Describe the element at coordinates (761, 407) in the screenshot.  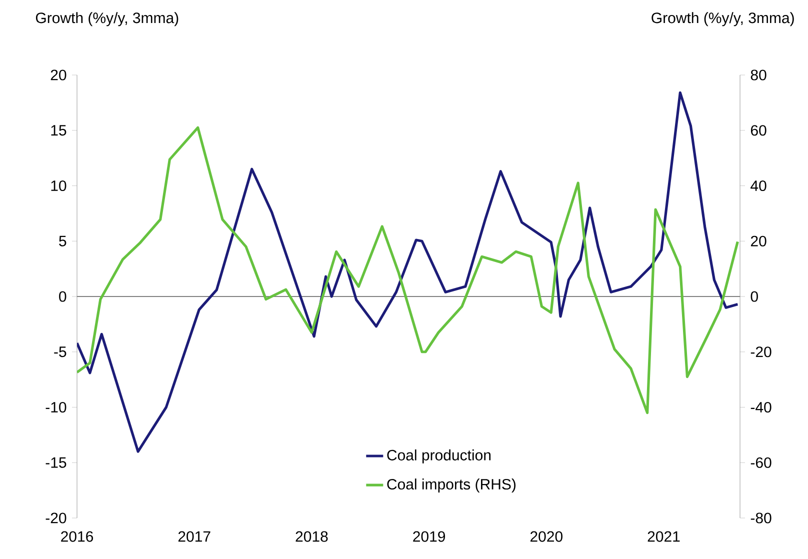
I see `y2-tick-label: -40` at that location.